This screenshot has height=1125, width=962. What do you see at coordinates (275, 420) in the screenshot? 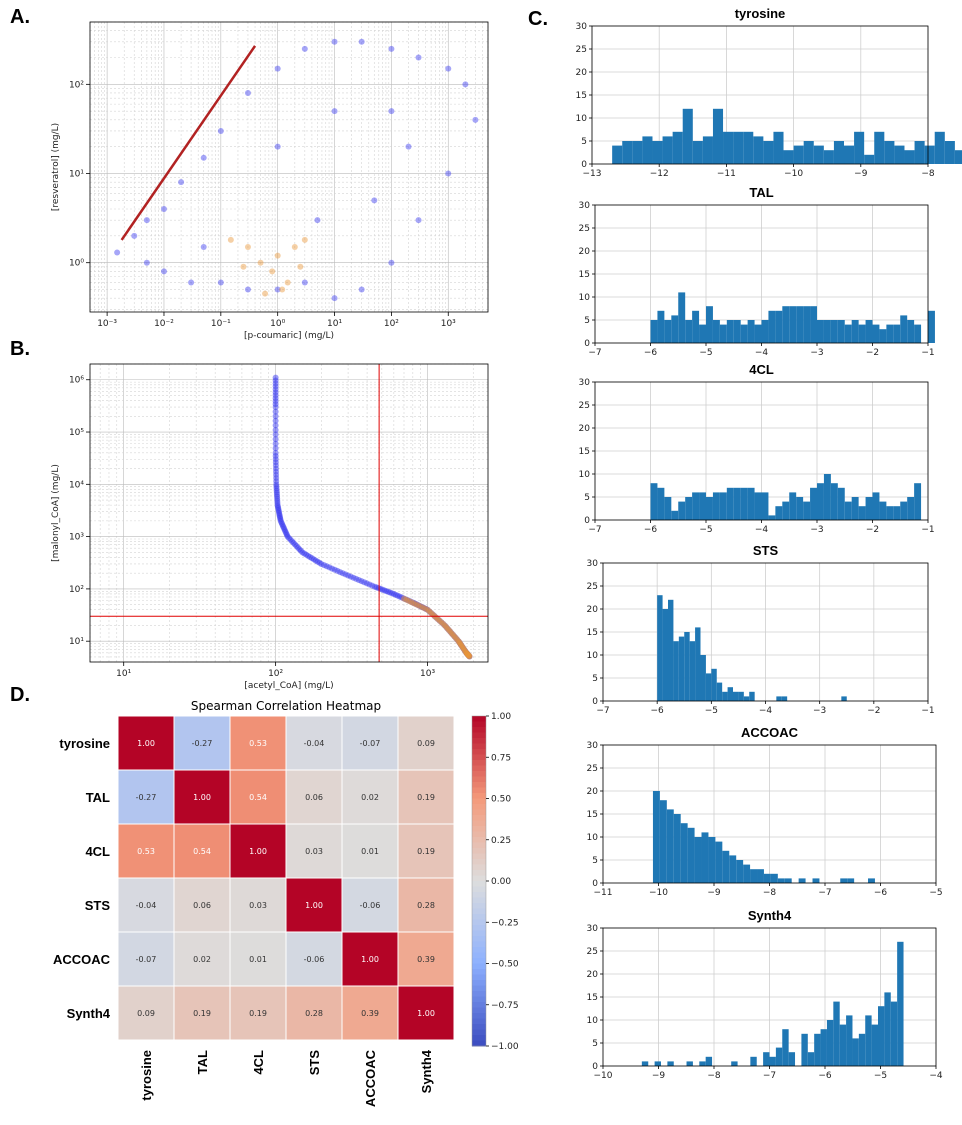
I see `chart-b-point` at bounding box center [275, 420].